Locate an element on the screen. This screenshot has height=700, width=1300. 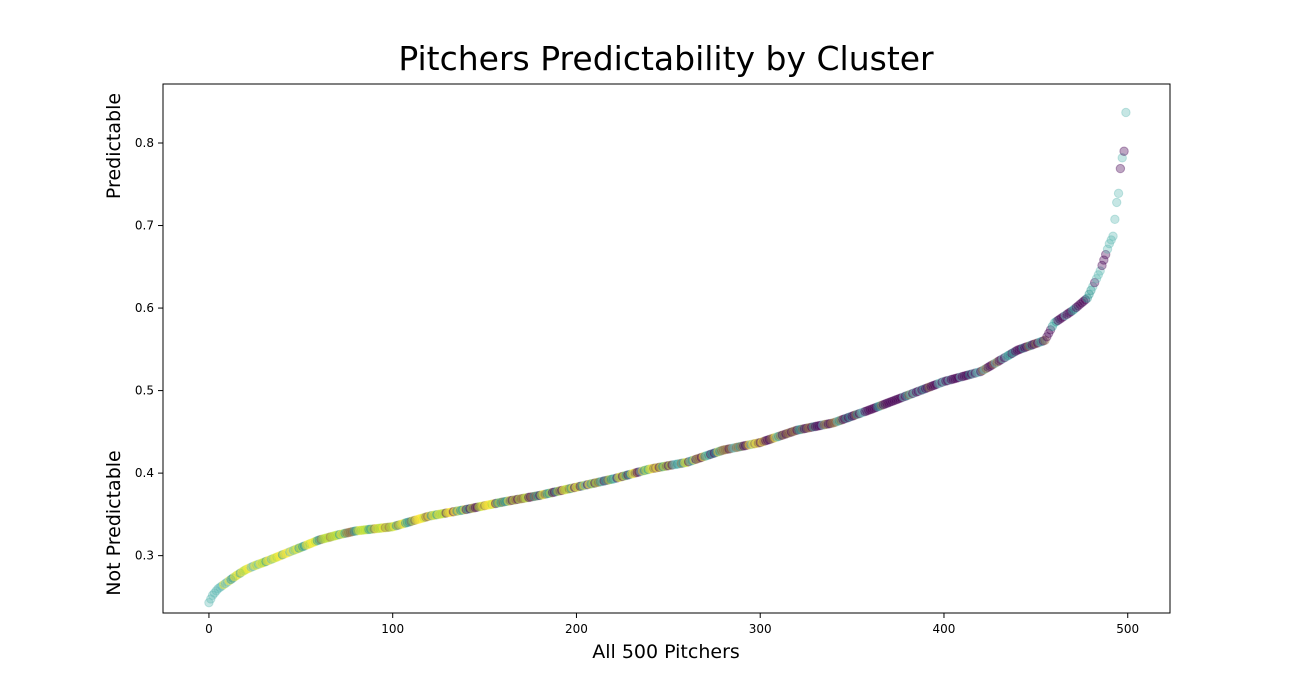
x-tick-label: 400 is located at coordinates (944, 629).